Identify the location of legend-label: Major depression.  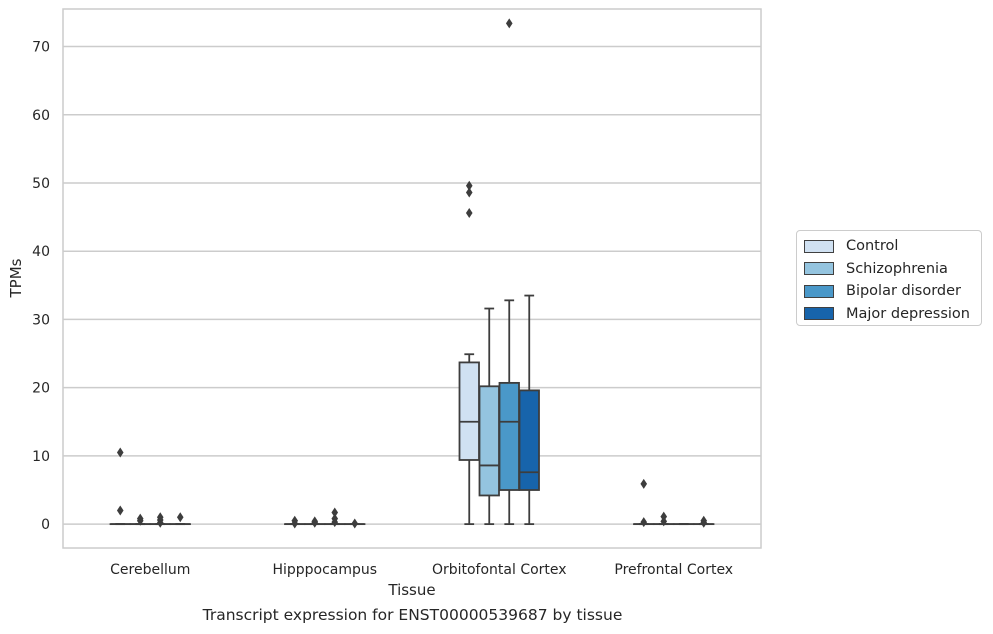
(908, 313).